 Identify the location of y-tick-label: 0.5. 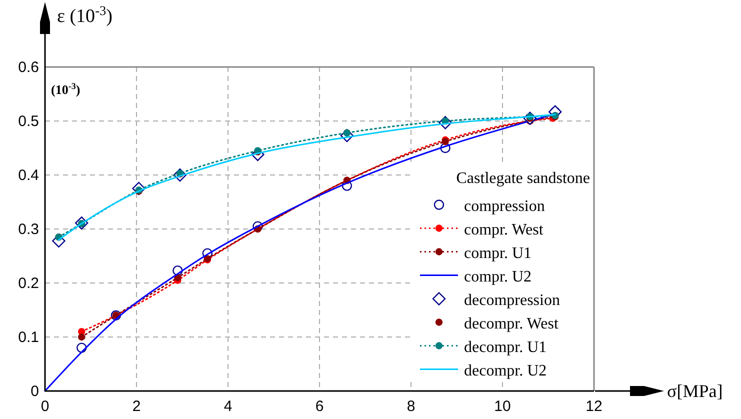
(28, 121).